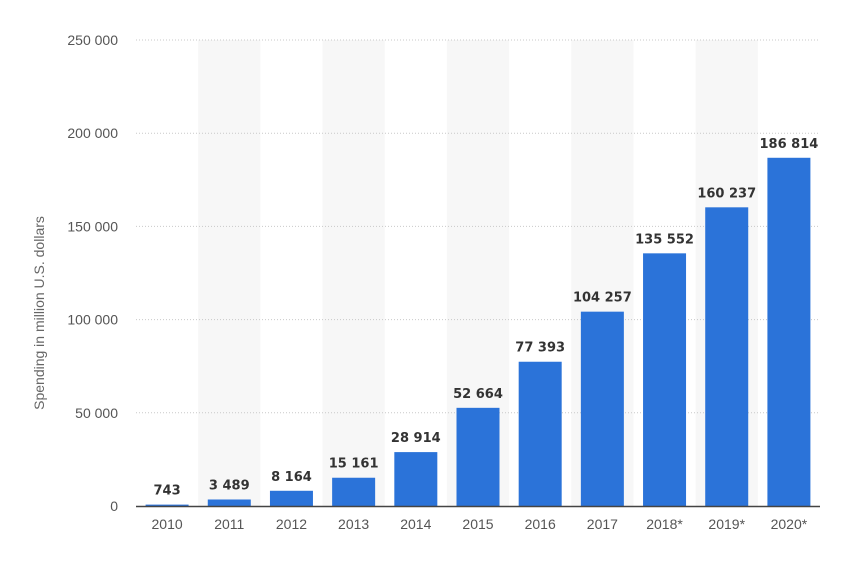  Describe the element at coordinates (789, 332) in the screenshot. I see `bar-2020` at that location.